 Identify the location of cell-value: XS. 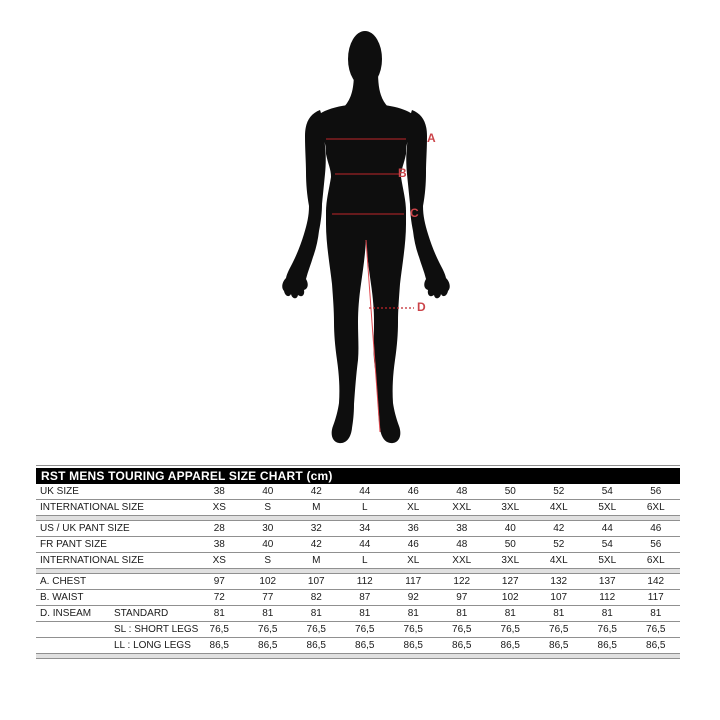
(219, 507).